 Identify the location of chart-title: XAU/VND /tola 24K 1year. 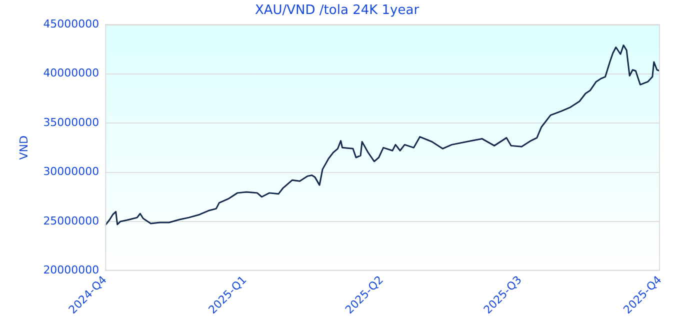
(337, 10).